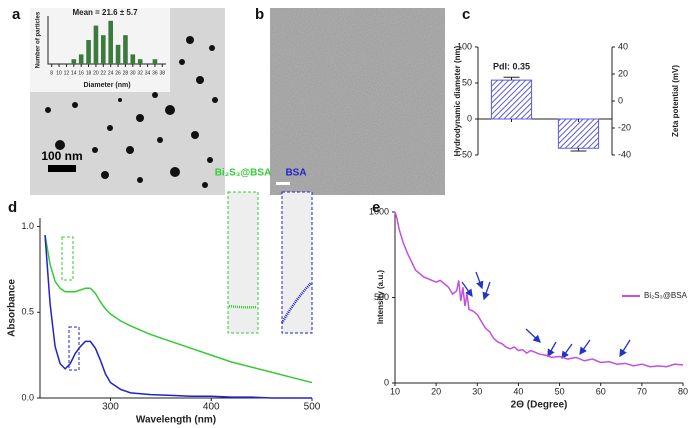 The width and height of the screenshot is (696, 428). I want to click on x-tick-label: 60, so click(601, 391).